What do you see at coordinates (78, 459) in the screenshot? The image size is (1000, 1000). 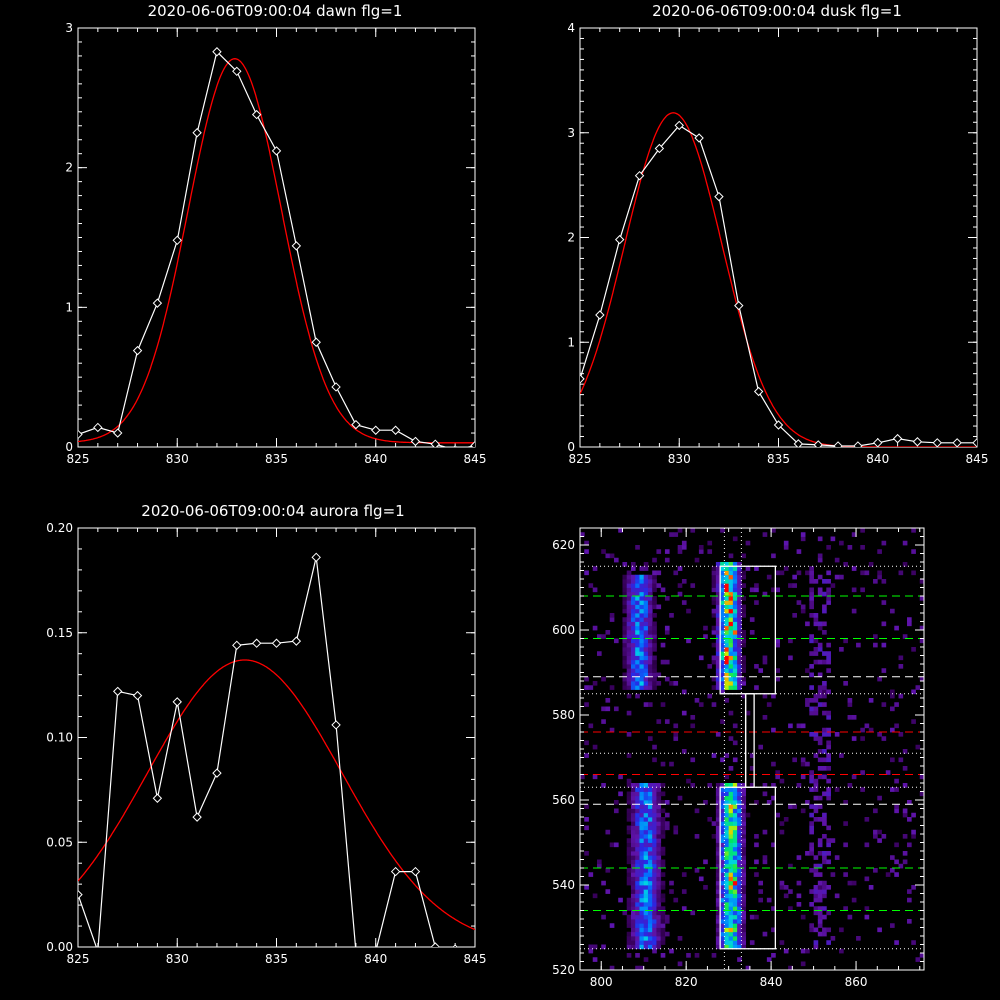 I see `dawn-x-tick-label: 825` at bounding box center [78, 459].